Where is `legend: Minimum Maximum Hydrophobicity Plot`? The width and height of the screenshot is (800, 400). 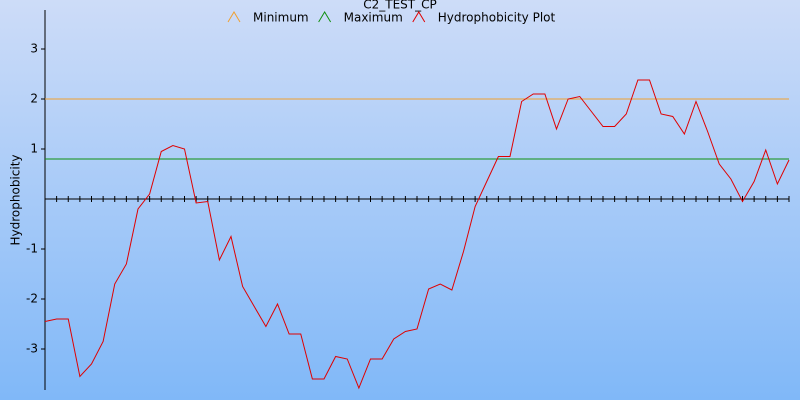
legend: Minimum Maximum Hydrophobicity Plot is located at coordinates (391, 18).